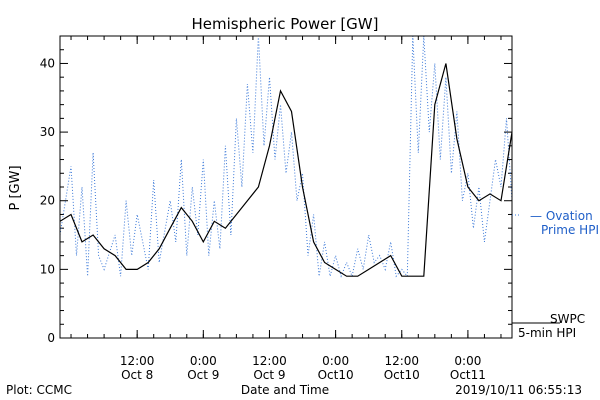  What do you see at coordinates (567, 319) in the screenshot?
I see `legend-swpc-line1: SWPC` at bounding box center [567, 319].